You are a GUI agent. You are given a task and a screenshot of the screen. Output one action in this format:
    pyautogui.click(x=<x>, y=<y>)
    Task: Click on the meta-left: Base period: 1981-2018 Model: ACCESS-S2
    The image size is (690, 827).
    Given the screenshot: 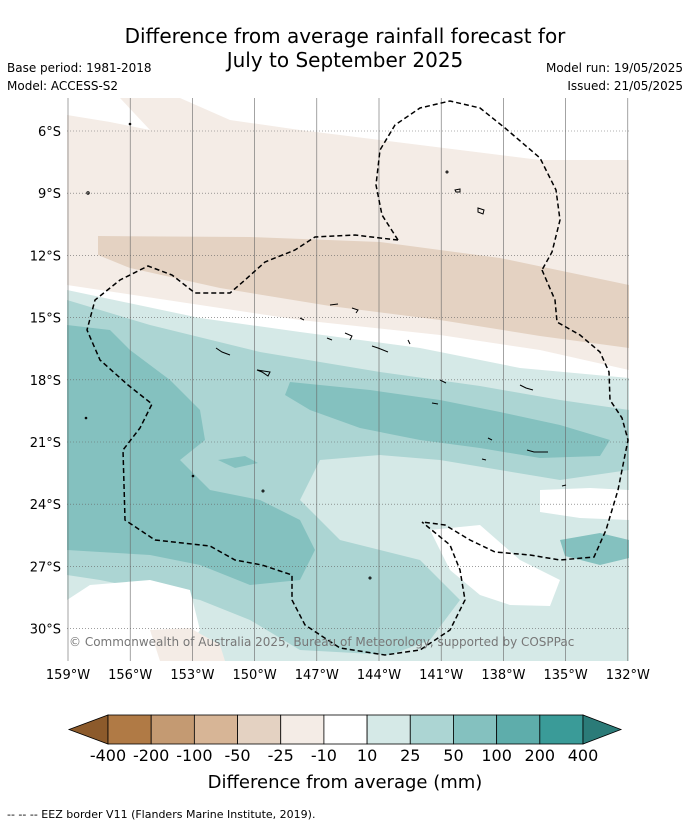 What is the action you would take?
    pyautogui.click(x=79, y=77)
    